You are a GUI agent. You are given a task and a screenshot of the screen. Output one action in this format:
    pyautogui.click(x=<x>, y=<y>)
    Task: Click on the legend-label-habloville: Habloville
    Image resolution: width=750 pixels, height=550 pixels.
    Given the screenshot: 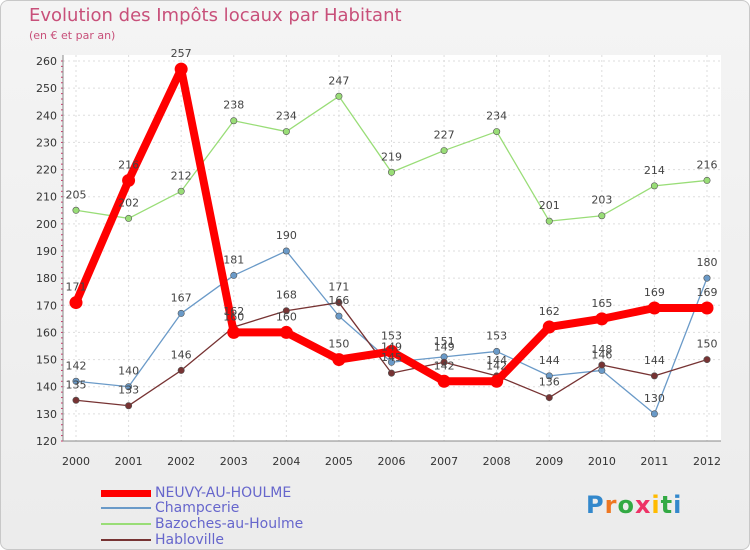 What is the action you would take?
    pyautogui.click(x=190, y=540)
    